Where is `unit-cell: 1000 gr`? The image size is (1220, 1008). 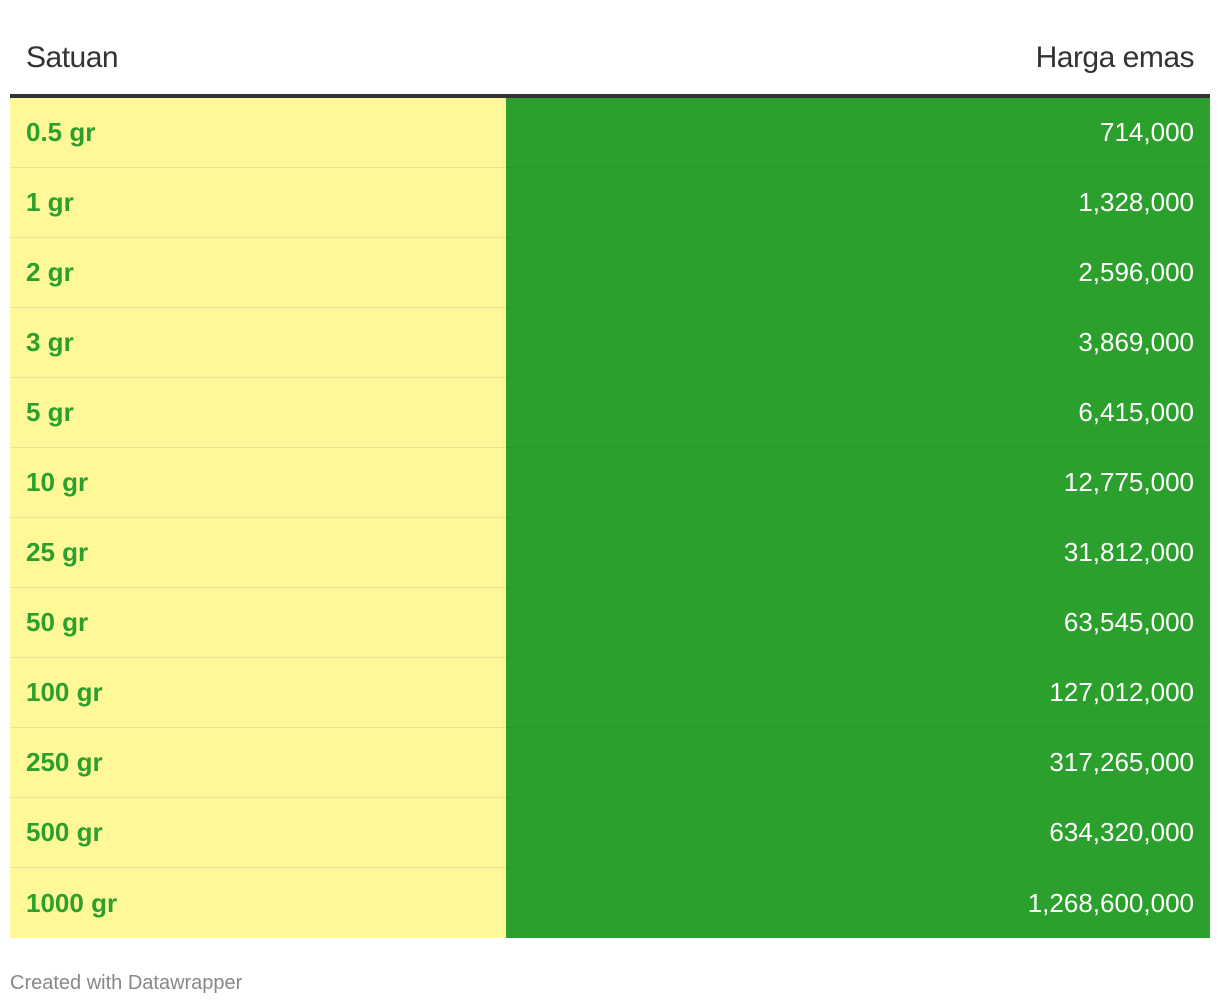 unit-cell: 1000 gr is located at coordinates (258, 903).